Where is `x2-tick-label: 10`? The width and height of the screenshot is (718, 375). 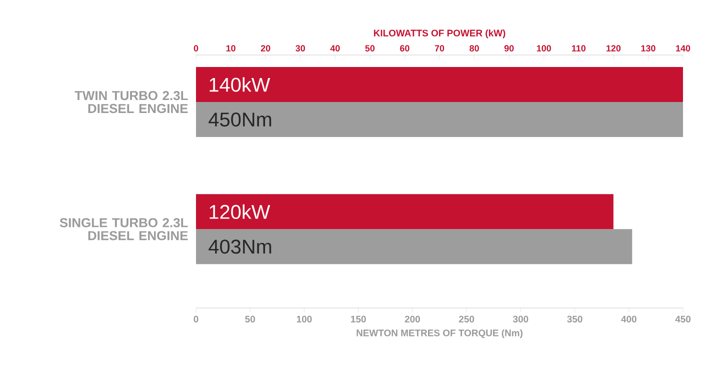 x2-tick-label: 10 is located at coordinates (231, 48).